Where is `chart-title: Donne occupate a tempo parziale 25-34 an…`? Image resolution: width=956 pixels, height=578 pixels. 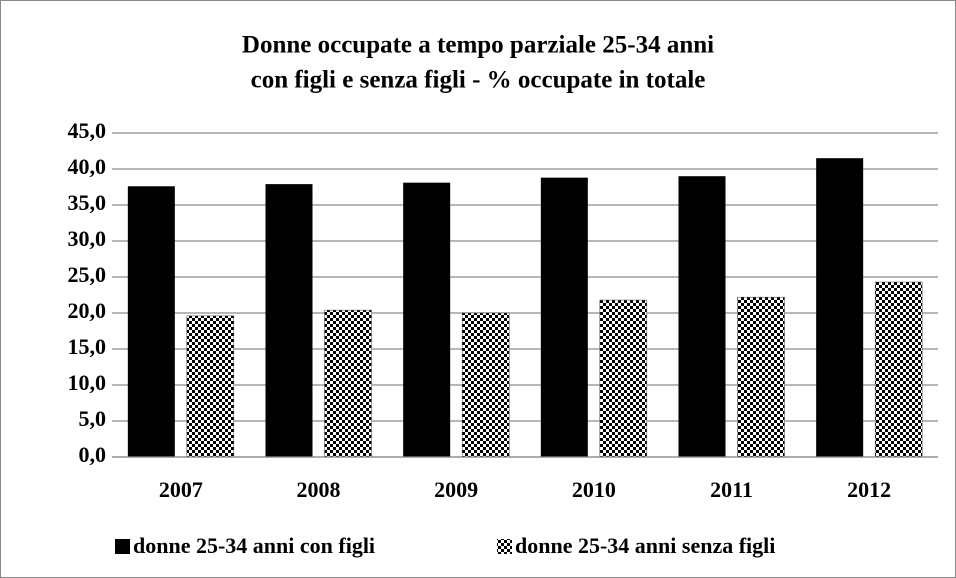 chart-title: Donne occupate a tempo parziale 25-34 an… is located at coordinates (478, 45).